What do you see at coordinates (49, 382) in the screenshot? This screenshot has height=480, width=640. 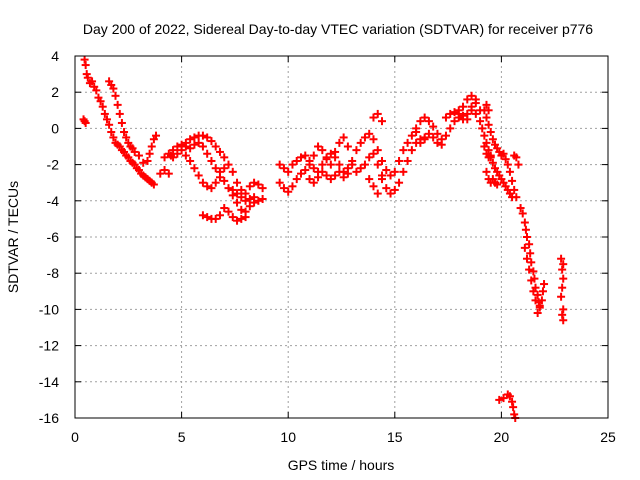 I see `y-tick-label: -14` at bounding box center [49, 382].